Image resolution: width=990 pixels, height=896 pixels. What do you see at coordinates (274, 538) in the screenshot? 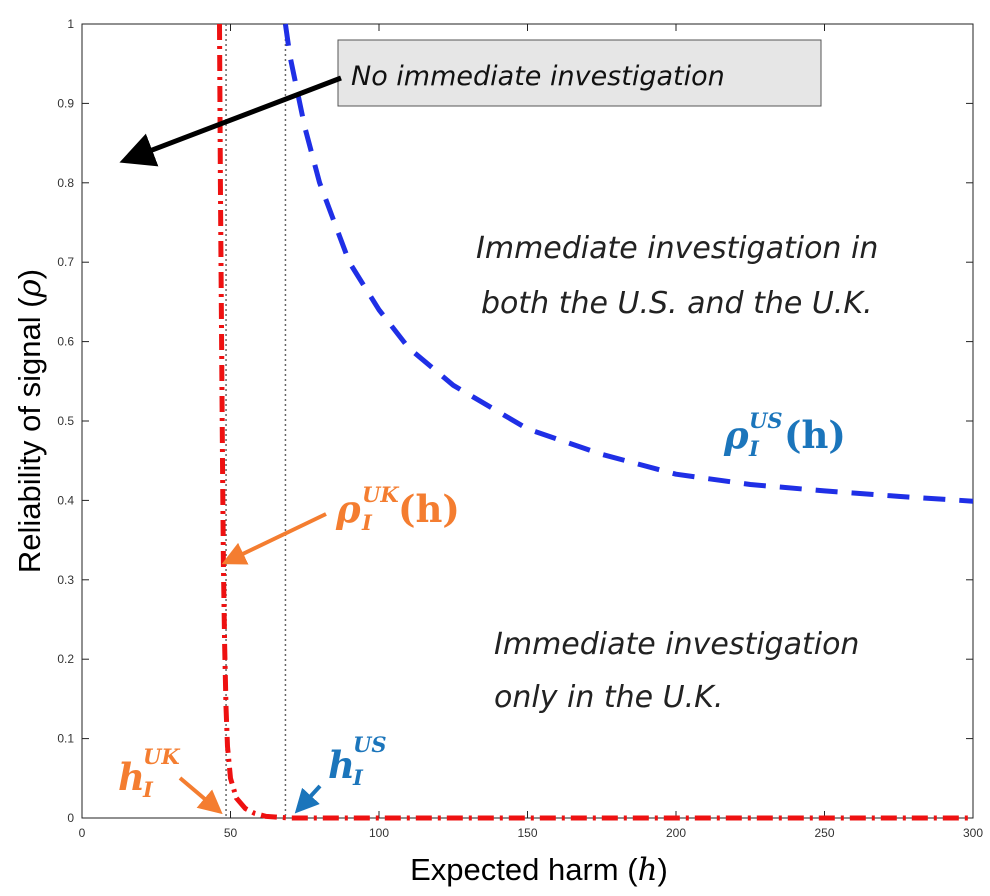
I see `uk-curve-arrow` at bounding box center [274, 538].